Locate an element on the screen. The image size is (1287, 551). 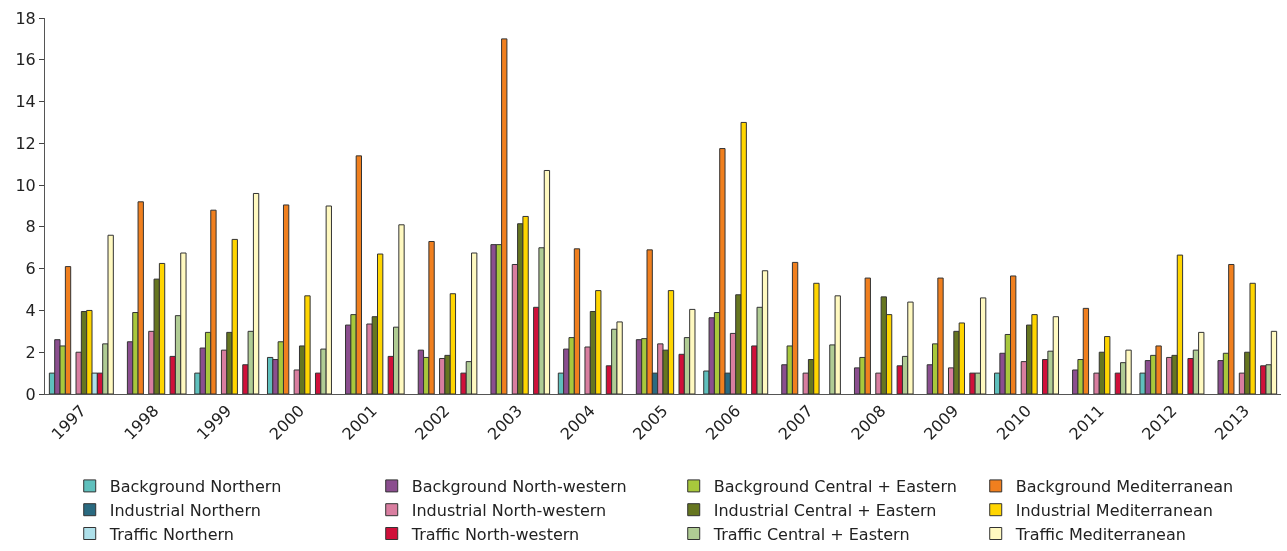
y-tick-label: 12 is located at coordinates (25, 143).